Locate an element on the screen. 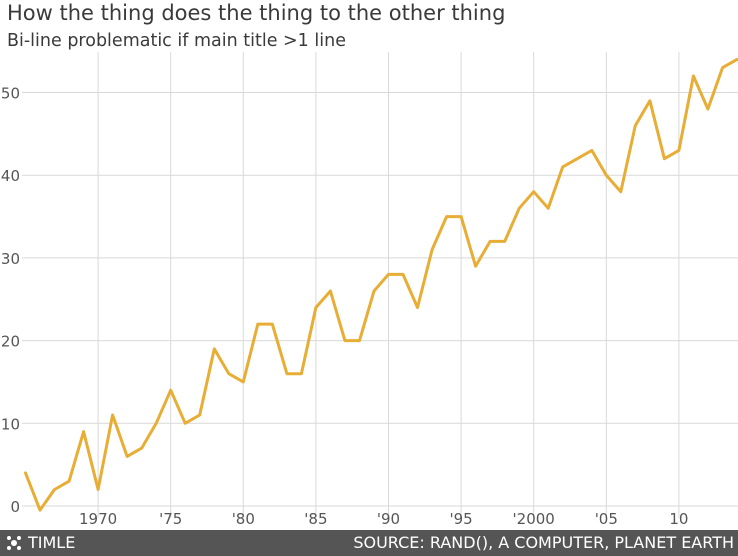 Image resolution: width=738 pixels, height=556 pixels. x-tick-label: '80 is located at coordinates (243, 519).